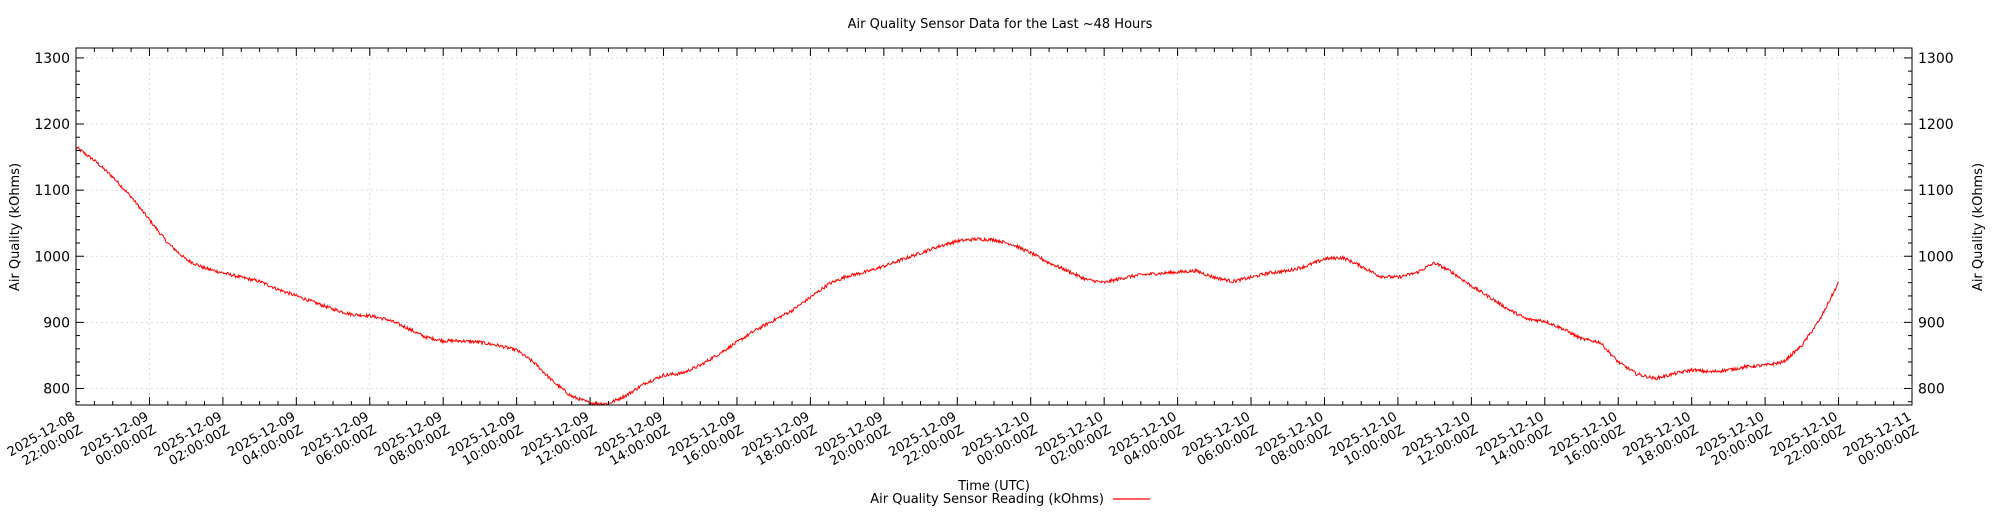 Image resolution: width=2000 pixels, height=512 pixels. Describe the element at coordinates (52, 191) in the screenshot. I see `y-tick-label-left: 1100` at that location.